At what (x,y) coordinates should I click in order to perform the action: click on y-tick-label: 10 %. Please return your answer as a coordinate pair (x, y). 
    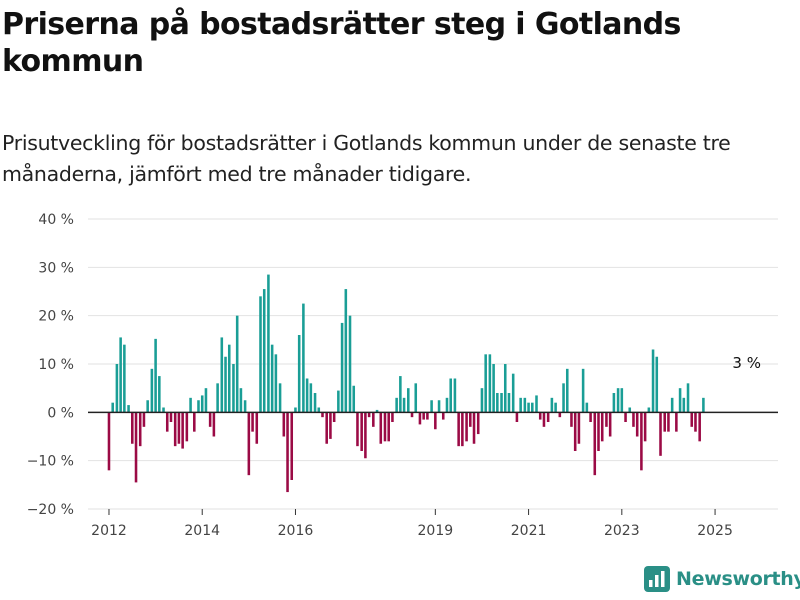
    Looking at the image, I should click on (56, 365).